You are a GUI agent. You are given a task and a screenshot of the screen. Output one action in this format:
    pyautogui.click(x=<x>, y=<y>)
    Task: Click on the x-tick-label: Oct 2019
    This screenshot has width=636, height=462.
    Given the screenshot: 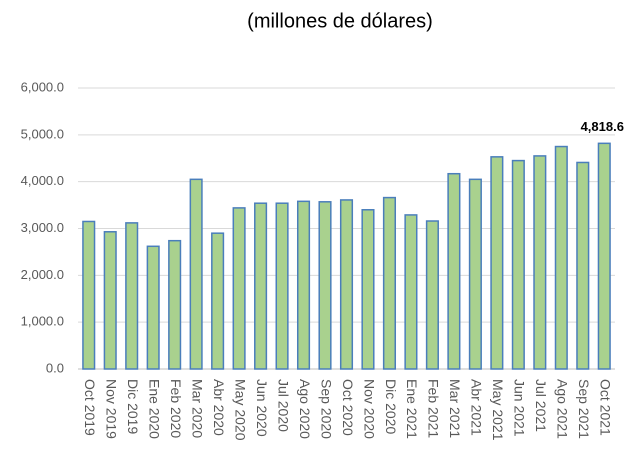 What is the action you would take?
    pyautogui.click(x=90, y=407)
    